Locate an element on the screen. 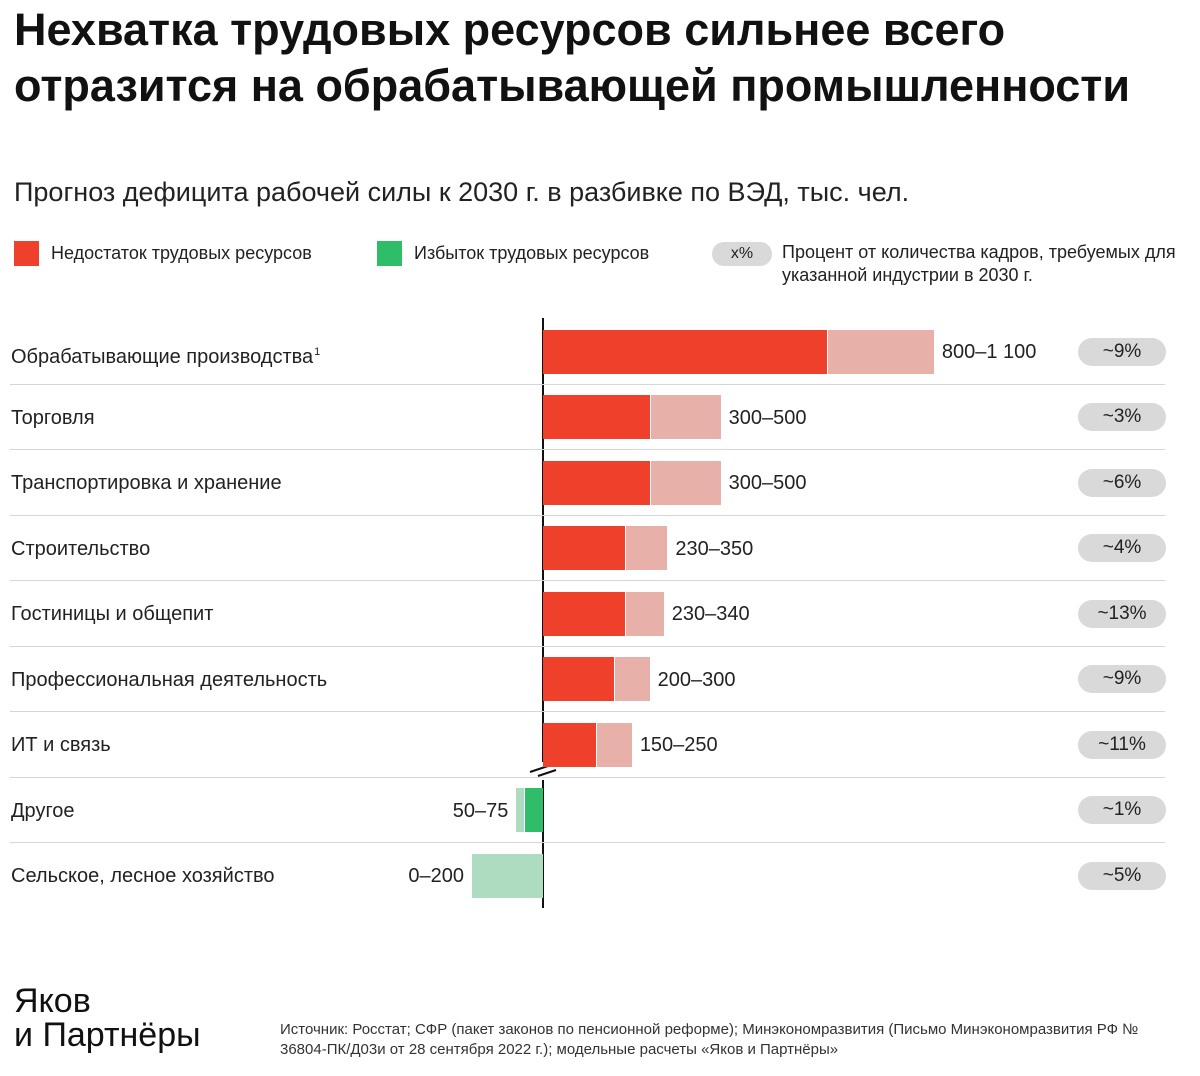 This screenshot has height=1076, width=1200. category-label: Гостиницы и общепит is located at coordinates (112, 614).